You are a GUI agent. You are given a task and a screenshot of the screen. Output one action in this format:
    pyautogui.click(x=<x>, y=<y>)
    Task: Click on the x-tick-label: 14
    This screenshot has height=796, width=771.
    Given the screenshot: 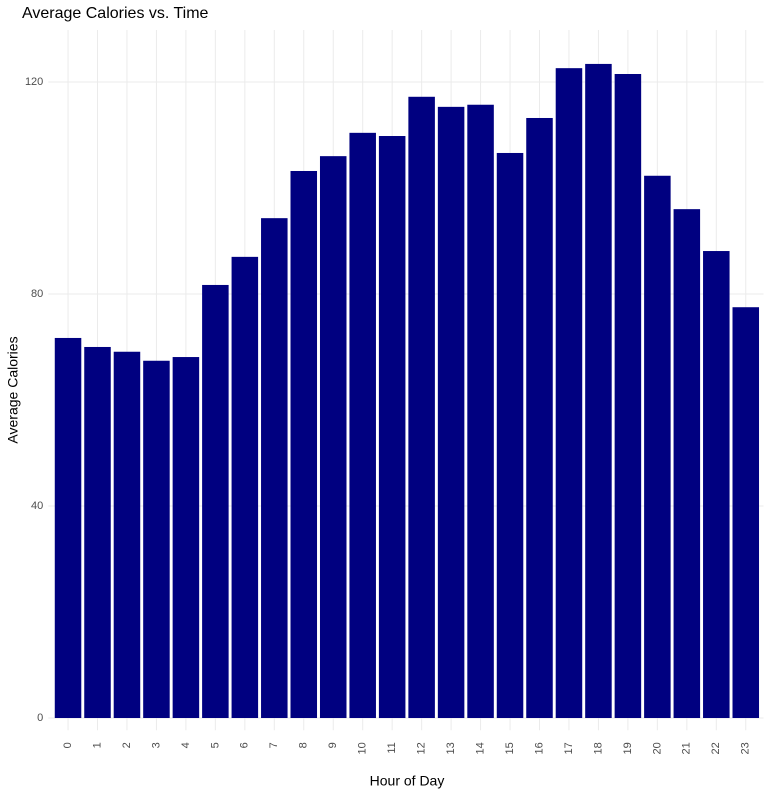 What is the action you would take?
    pyautogui.click(x=480, y=748)
    